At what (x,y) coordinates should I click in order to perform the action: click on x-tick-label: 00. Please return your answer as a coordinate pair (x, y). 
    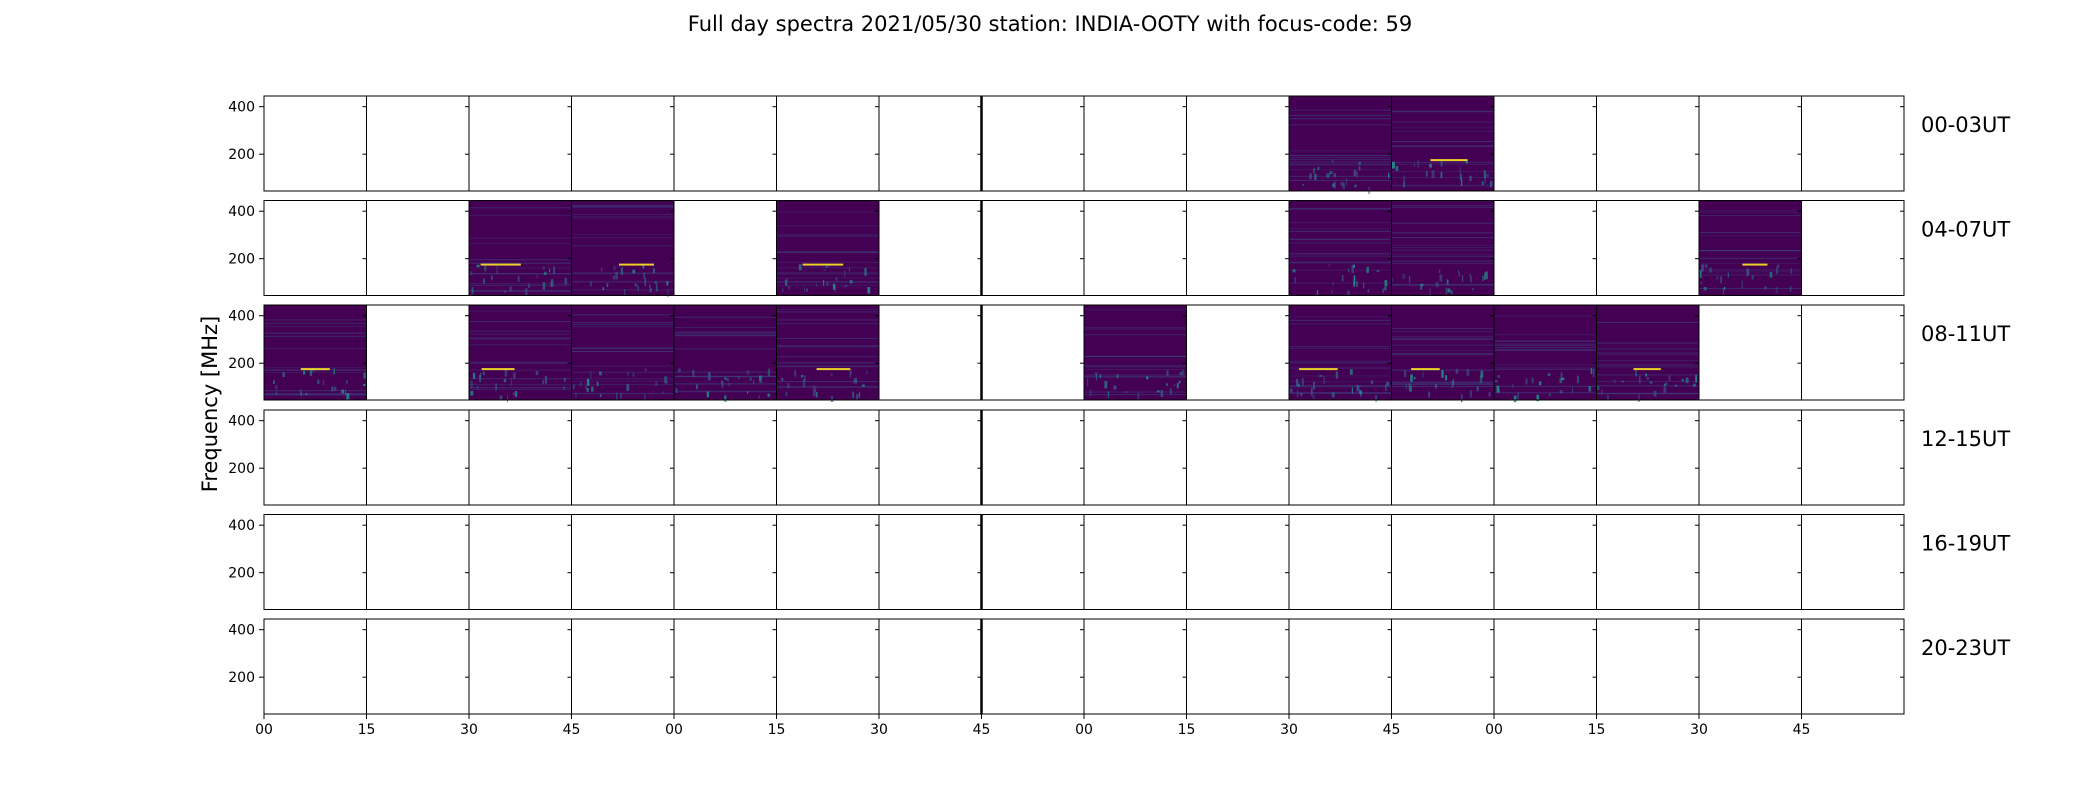
    Looking at the image, I should click on (1084, 730).